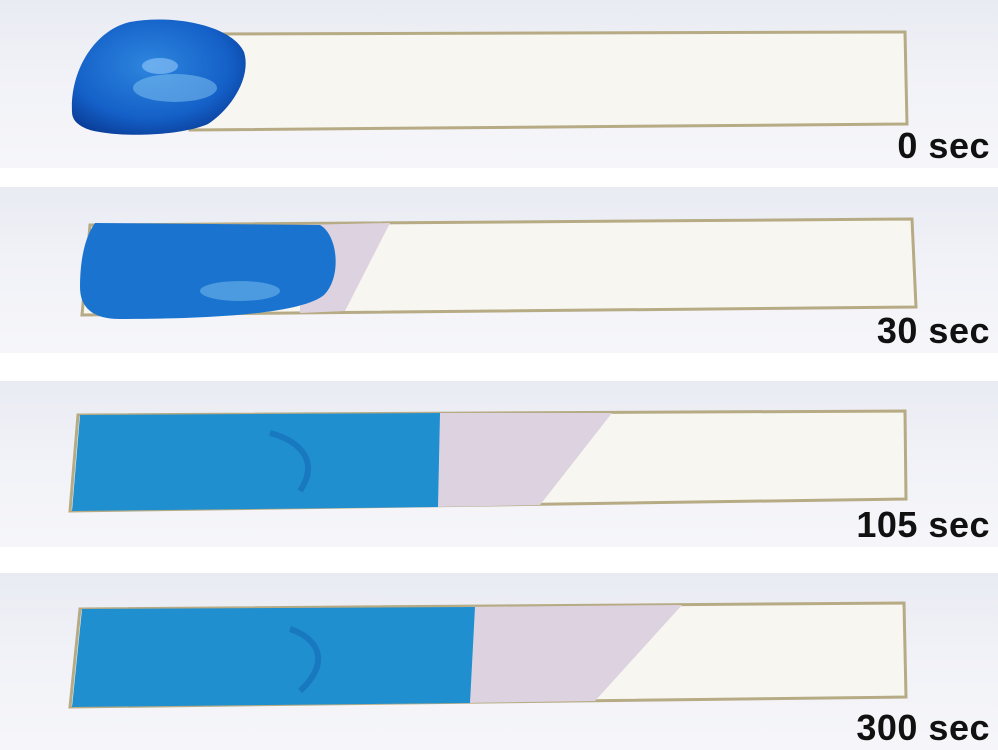  What do you see at coordinates (943, 145) in the screenshot?
I see `time-label: 0 sec` at bounding box center [943, 145].